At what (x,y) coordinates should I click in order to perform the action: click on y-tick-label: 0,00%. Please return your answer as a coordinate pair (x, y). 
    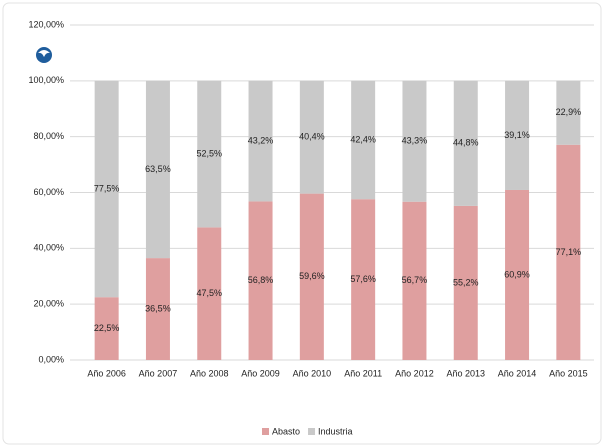
    Looking at the image, I should click on (51, 359).